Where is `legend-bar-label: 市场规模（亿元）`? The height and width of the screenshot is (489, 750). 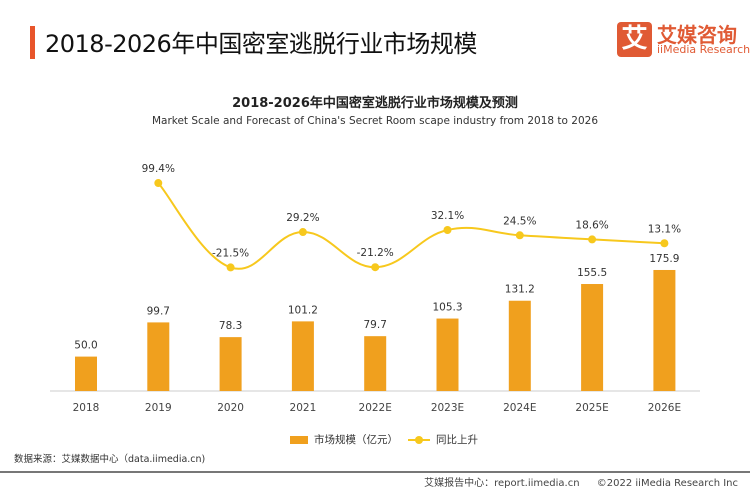 legend-bar-label: 市场规模（亿元） is located at coordinates (356, 440).